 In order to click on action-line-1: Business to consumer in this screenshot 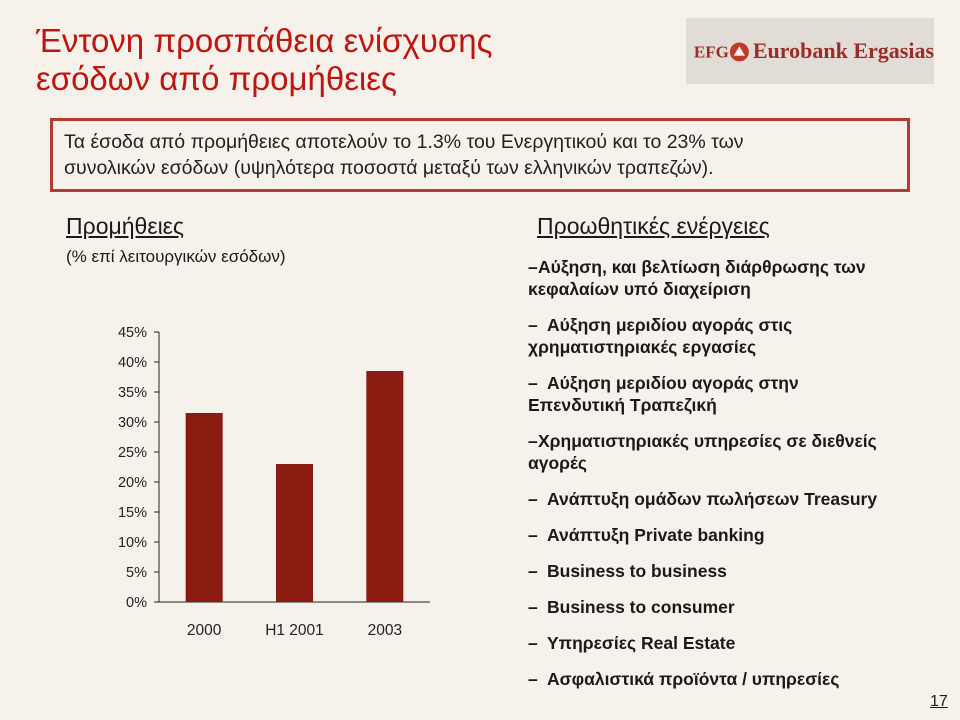, I will do `click(641, 607)`.